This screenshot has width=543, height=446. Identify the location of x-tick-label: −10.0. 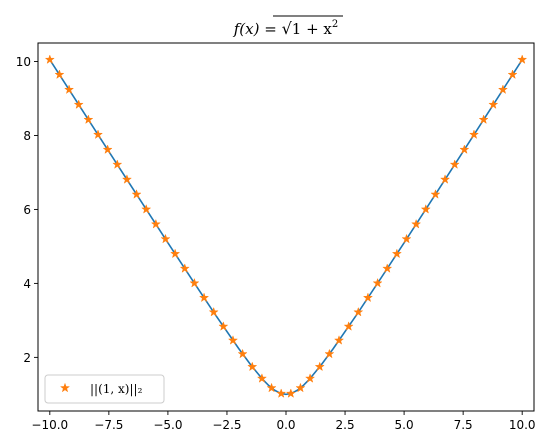
(49, 425).